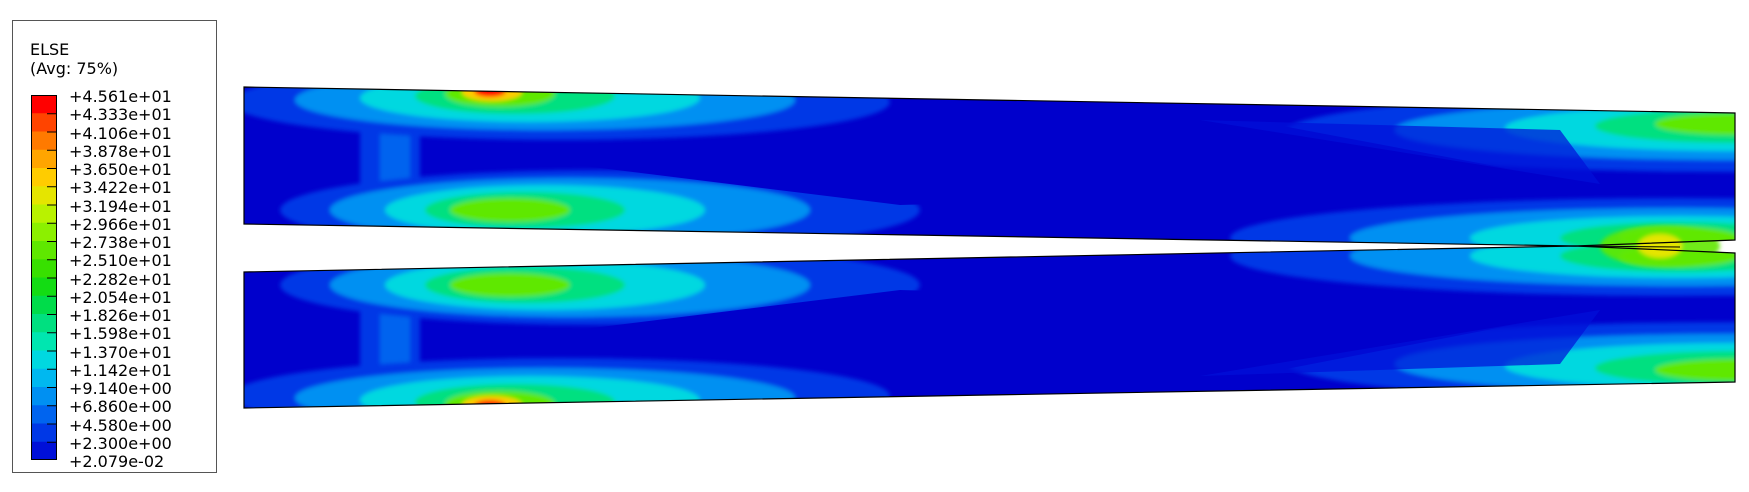 The width and height of the screenshot is (1749, 492). Describe the element at coordinates (117, 461) in the screenshot. I see `legend-value-label: +2.079e-02` at that location.